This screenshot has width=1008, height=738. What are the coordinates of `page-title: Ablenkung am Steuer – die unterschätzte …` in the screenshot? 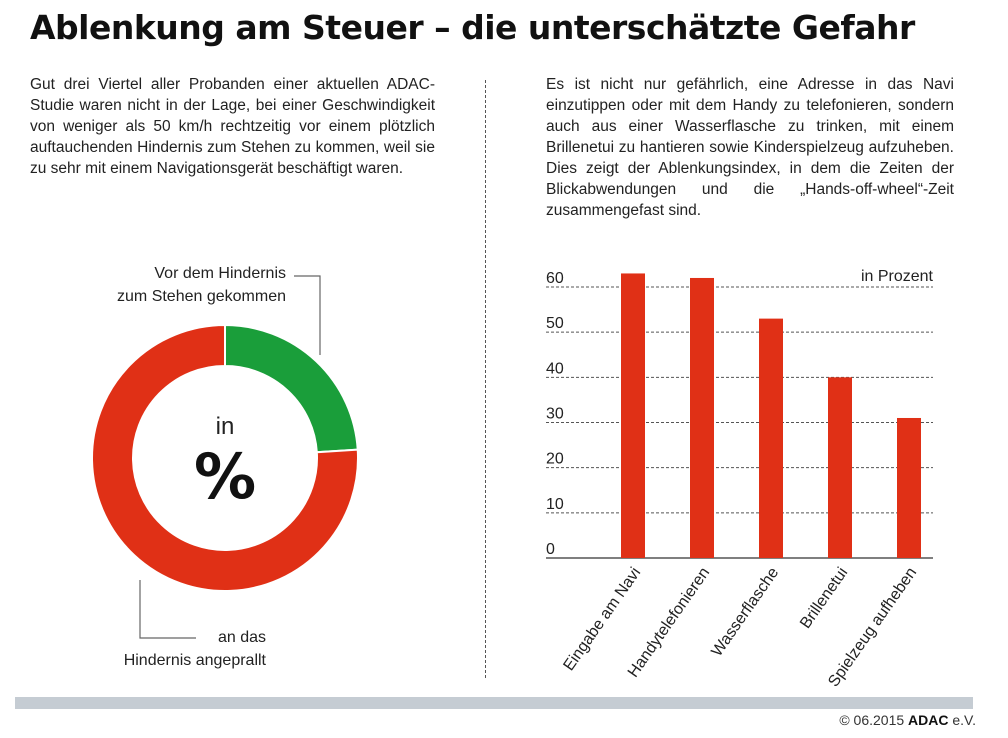 It's located at (472, 27).